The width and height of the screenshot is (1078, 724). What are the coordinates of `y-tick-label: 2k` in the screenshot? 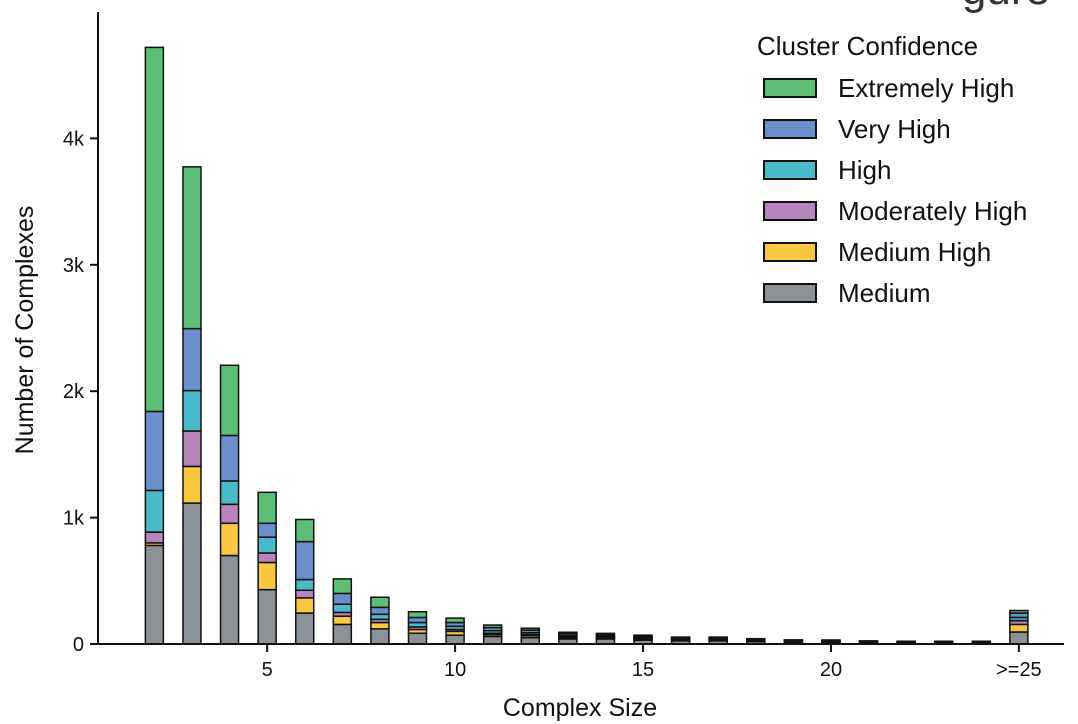 It's located at (74, 392).